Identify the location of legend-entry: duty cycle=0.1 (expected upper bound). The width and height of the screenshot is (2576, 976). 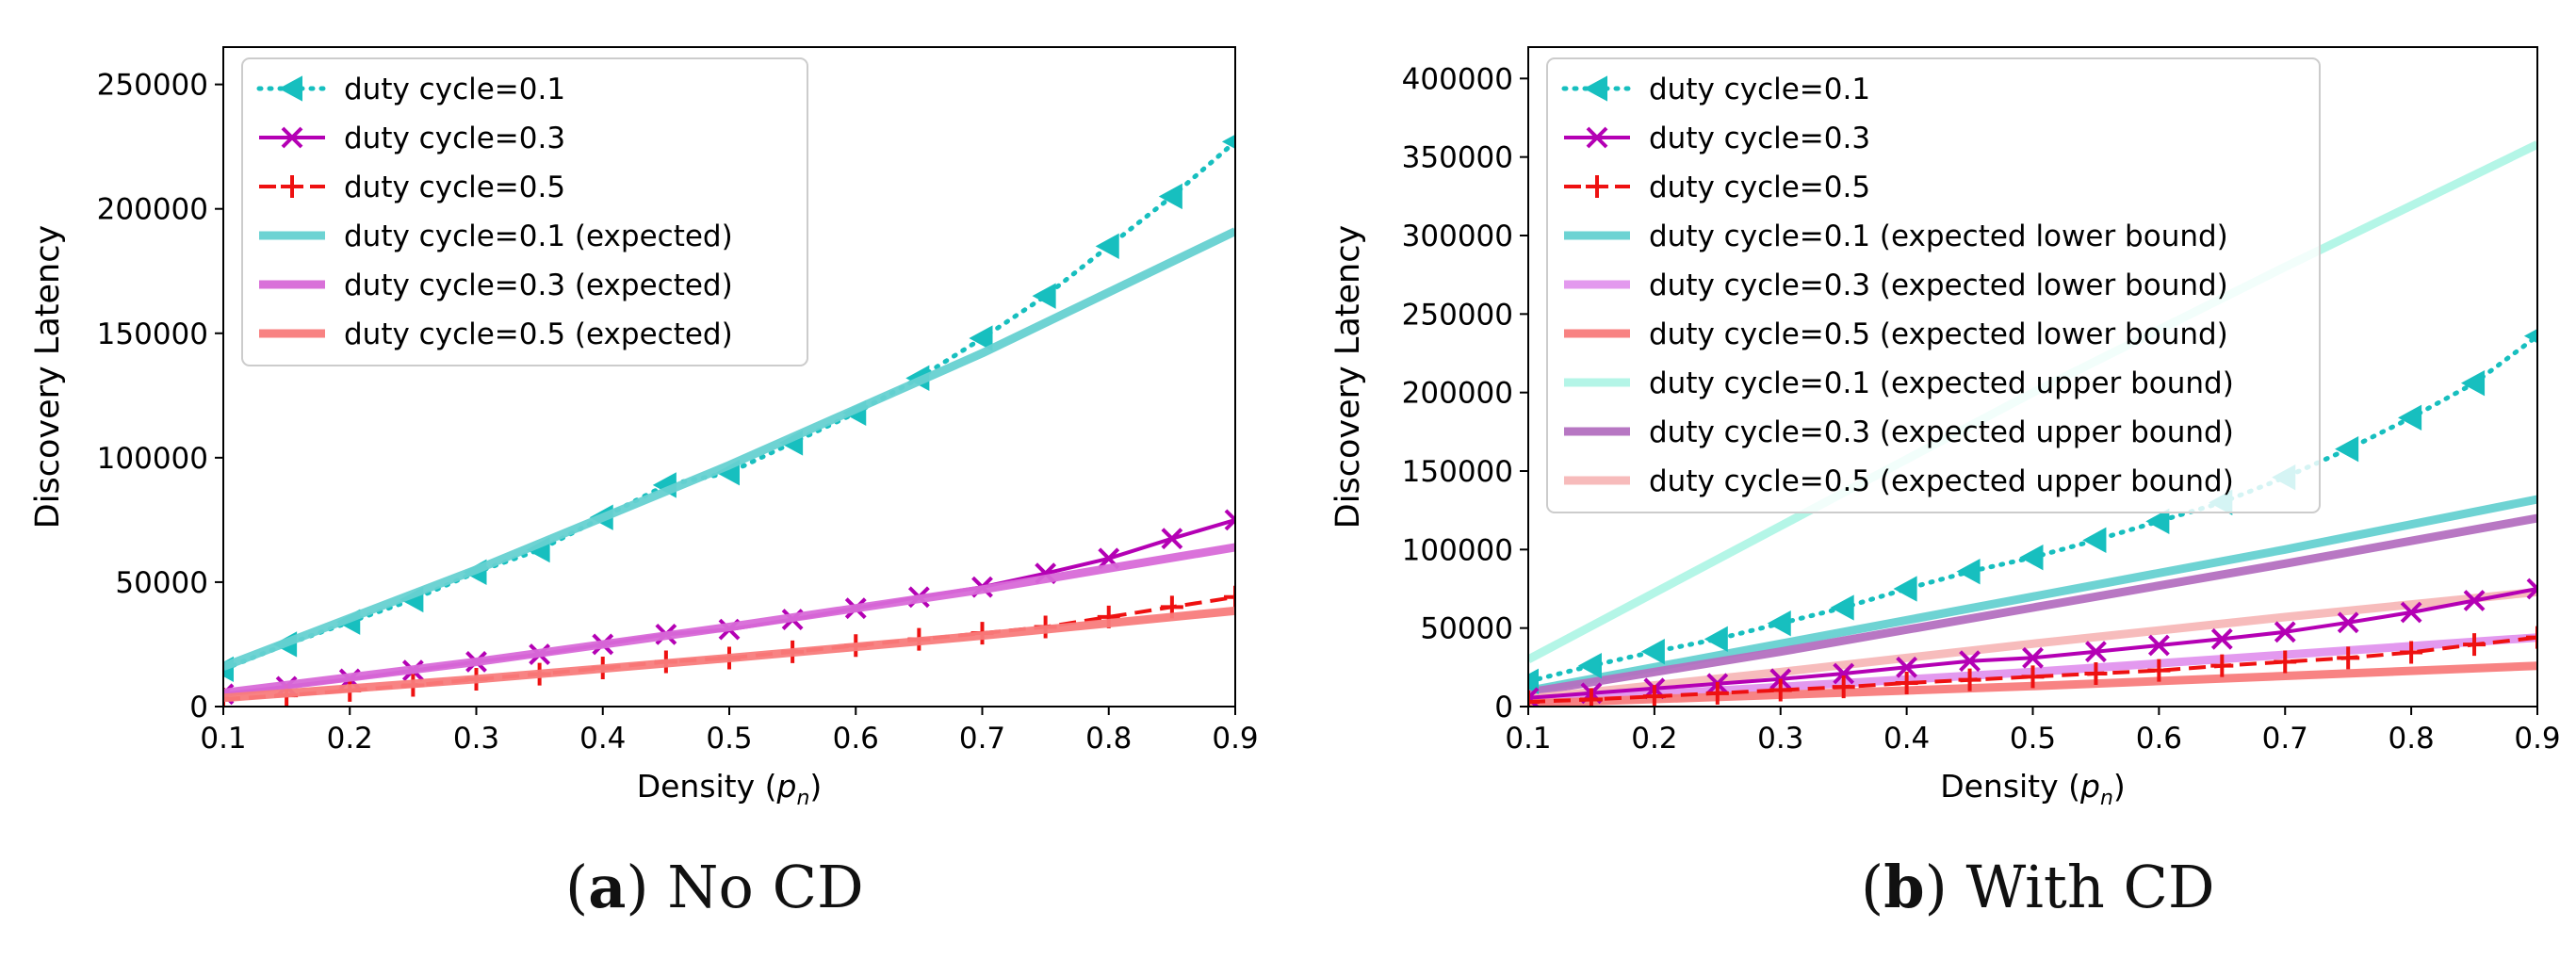
(1941, 383).